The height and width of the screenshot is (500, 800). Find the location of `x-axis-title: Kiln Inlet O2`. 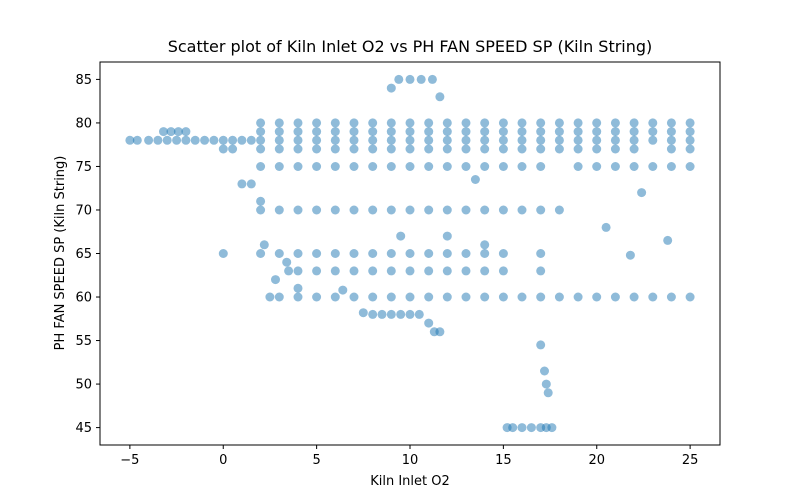

x-axis-title: Kiln Inlet O2 is located at coordinates (410, 481).